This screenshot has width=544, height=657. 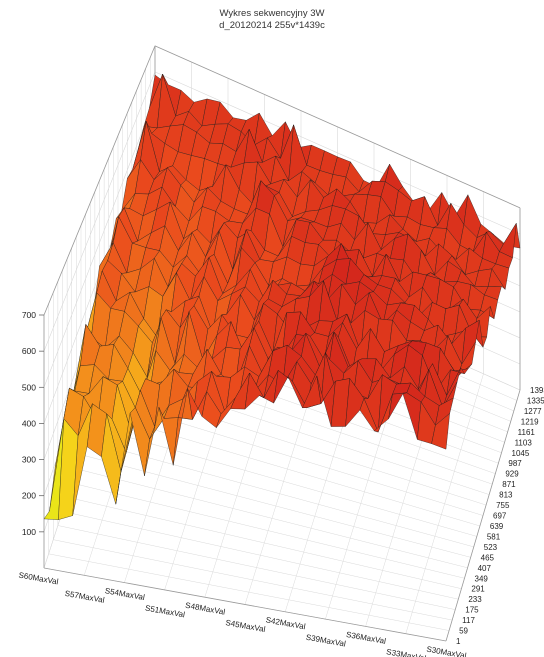 I want to click on y-tick-label: 465, so click(x=488, y=557).